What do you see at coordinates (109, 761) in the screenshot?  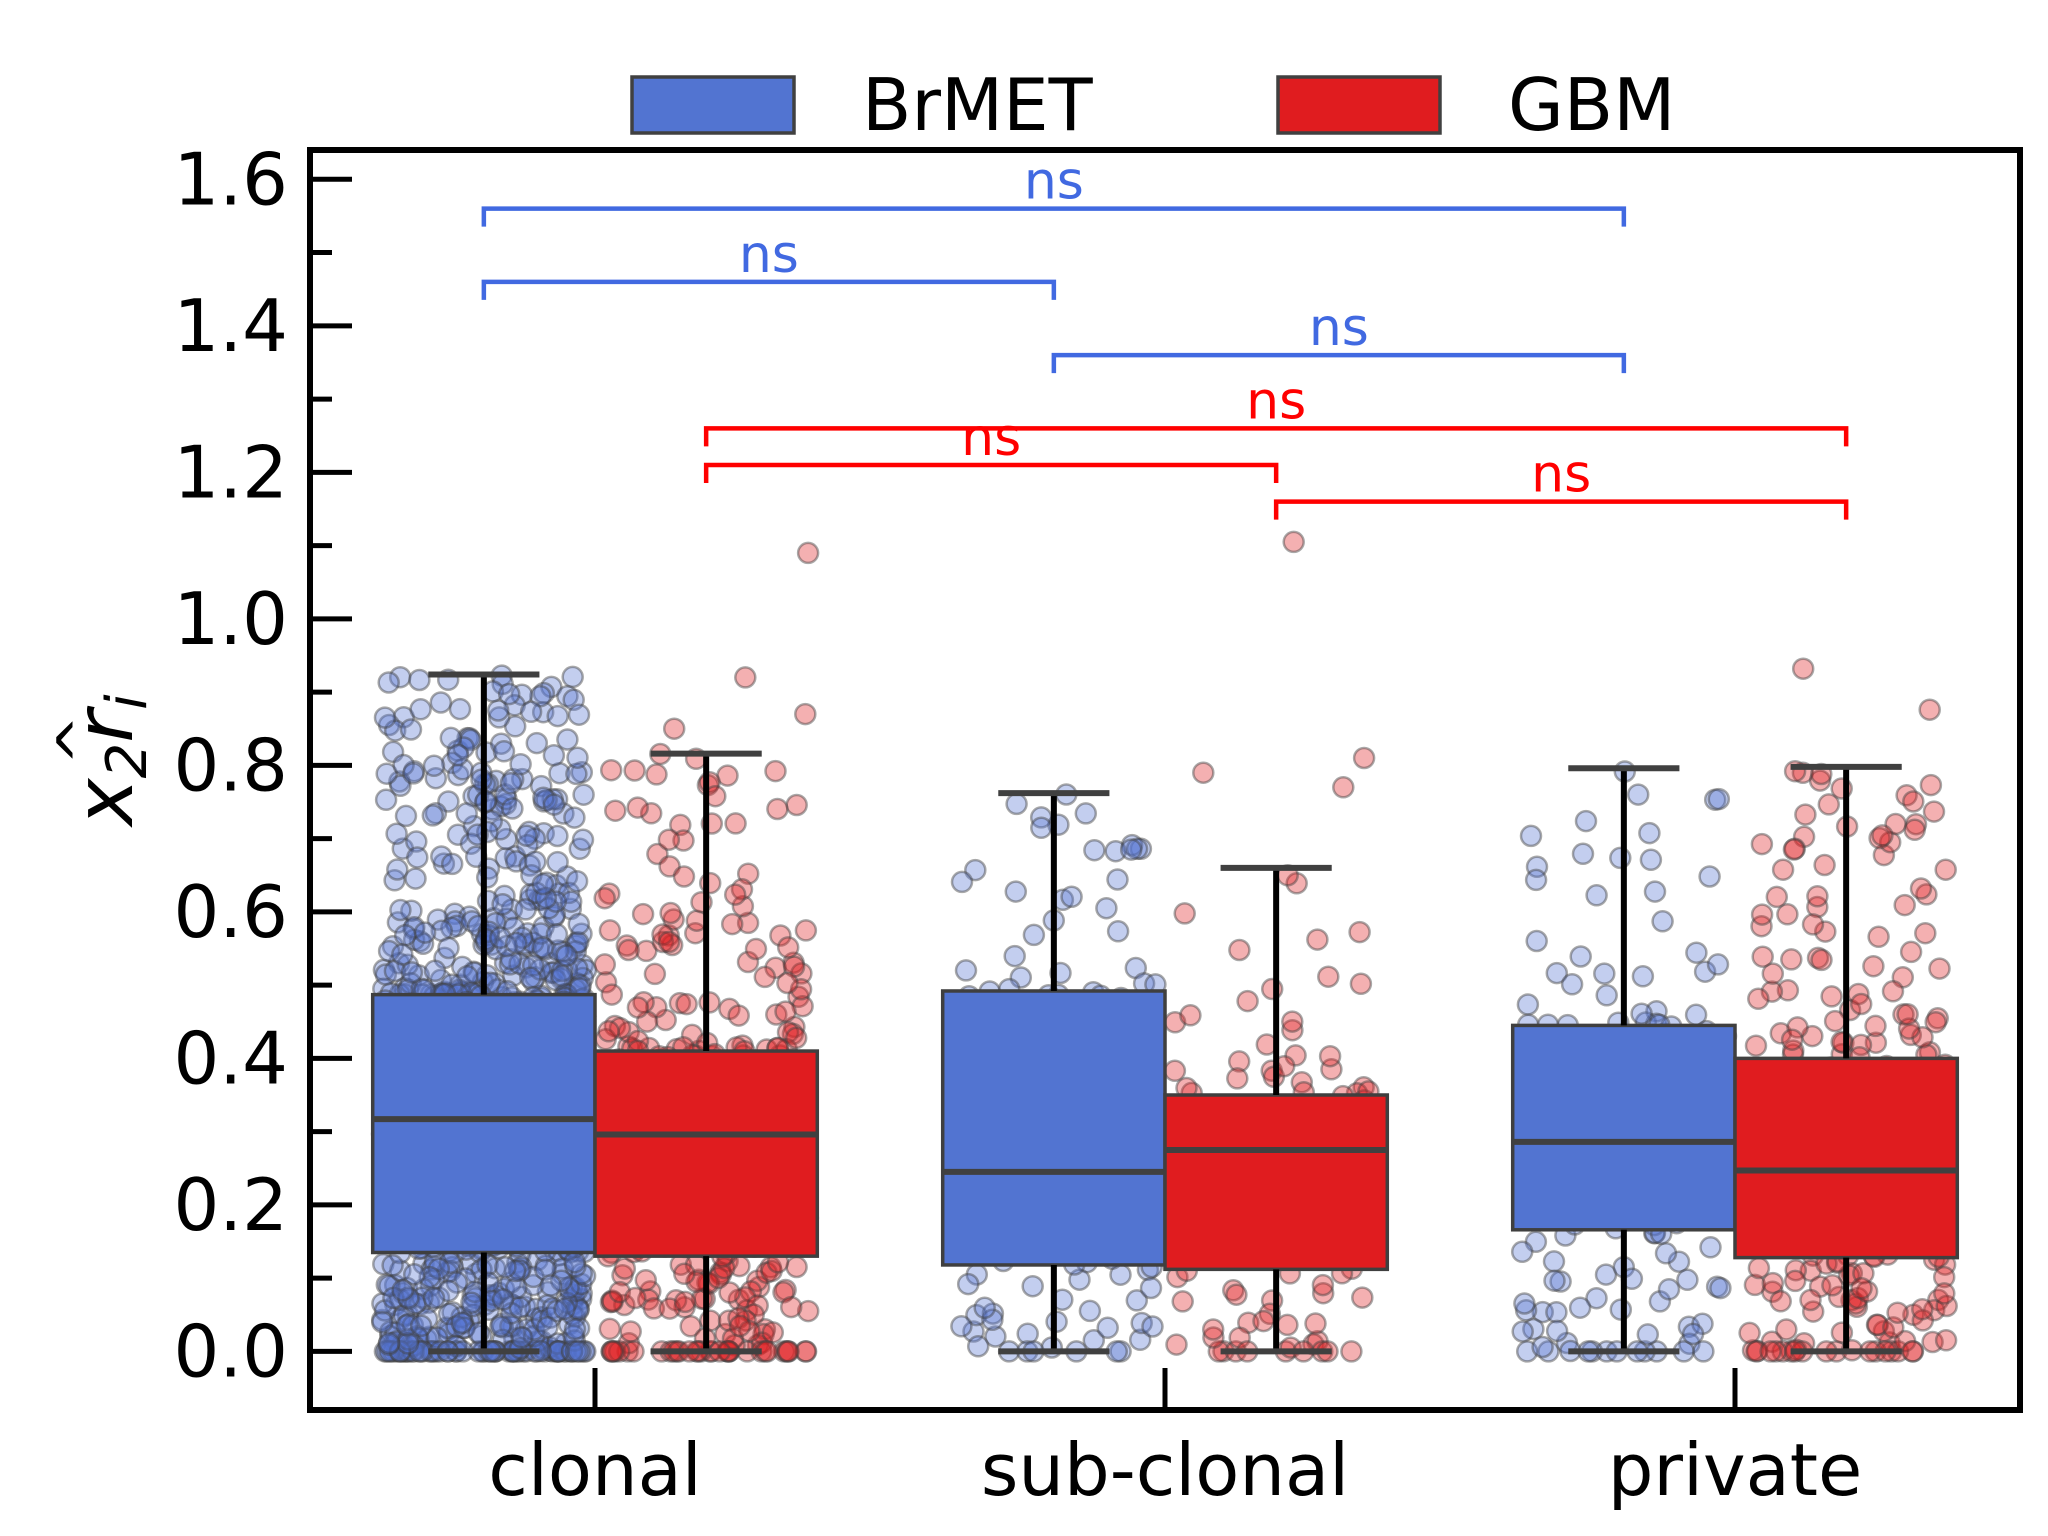 I see `y-axis-label: x2ri` at bounding box center [109, 761].